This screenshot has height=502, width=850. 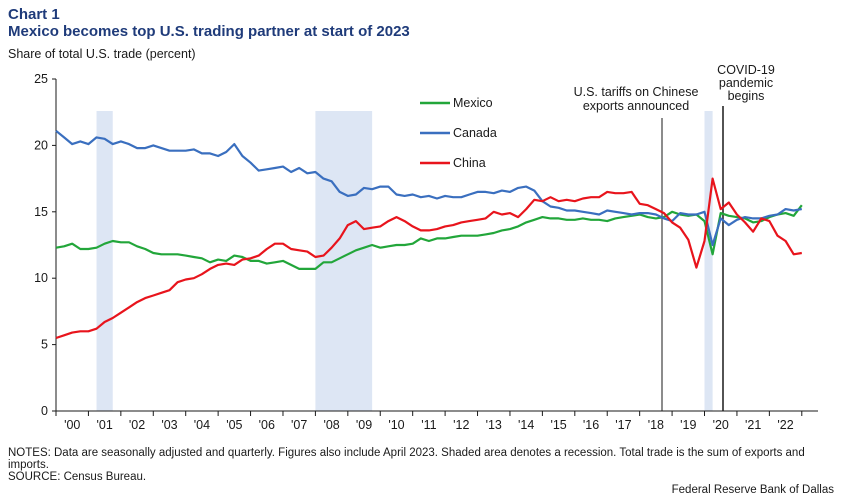 I want to click on covid-annotation-text: begins, so click(x=746, y=96).